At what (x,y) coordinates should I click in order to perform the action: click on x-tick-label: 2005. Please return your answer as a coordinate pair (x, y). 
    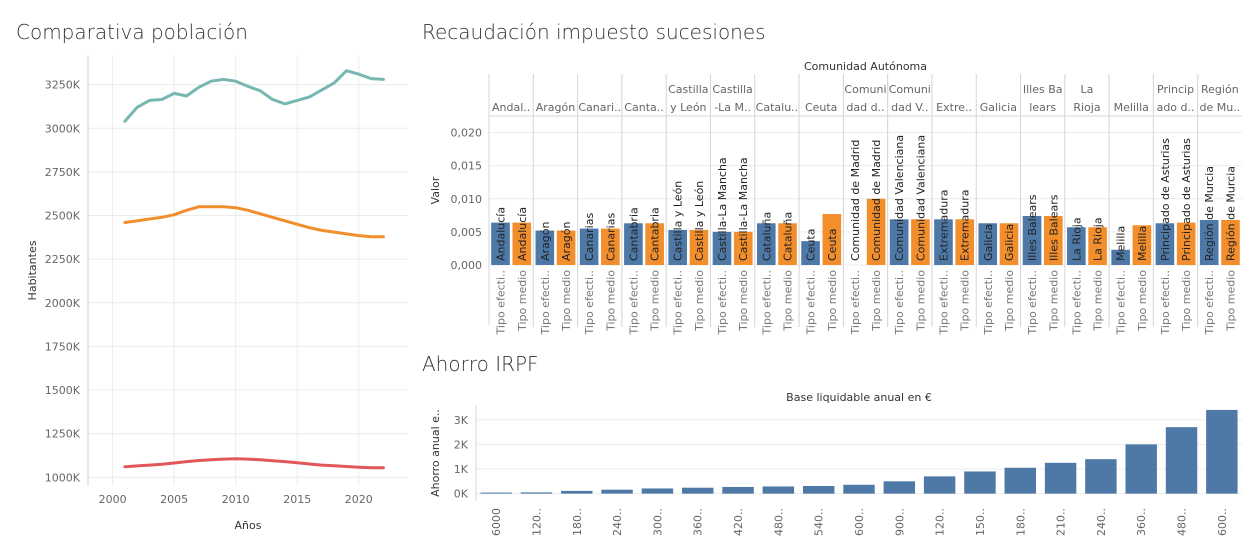
    Looking at the image, I should click on (174, 499).